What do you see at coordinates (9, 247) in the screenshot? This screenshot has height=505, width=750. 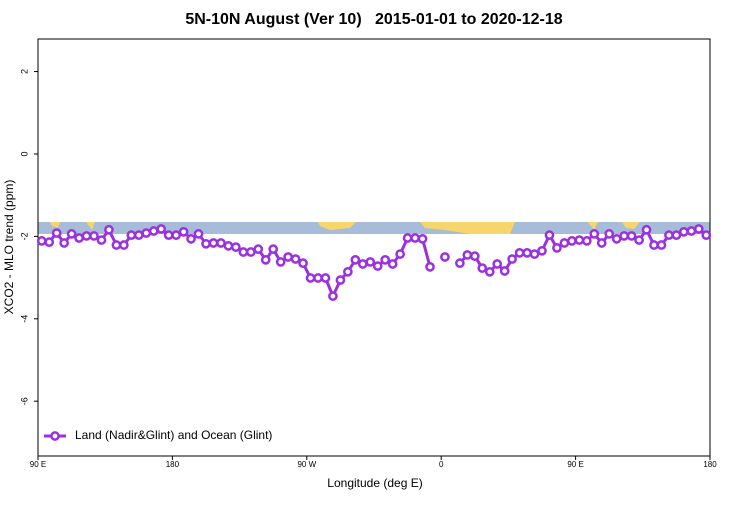 I see `y-axis-label: XCO2 - MLO trend (ppm)` at bounding box center [9, 247].